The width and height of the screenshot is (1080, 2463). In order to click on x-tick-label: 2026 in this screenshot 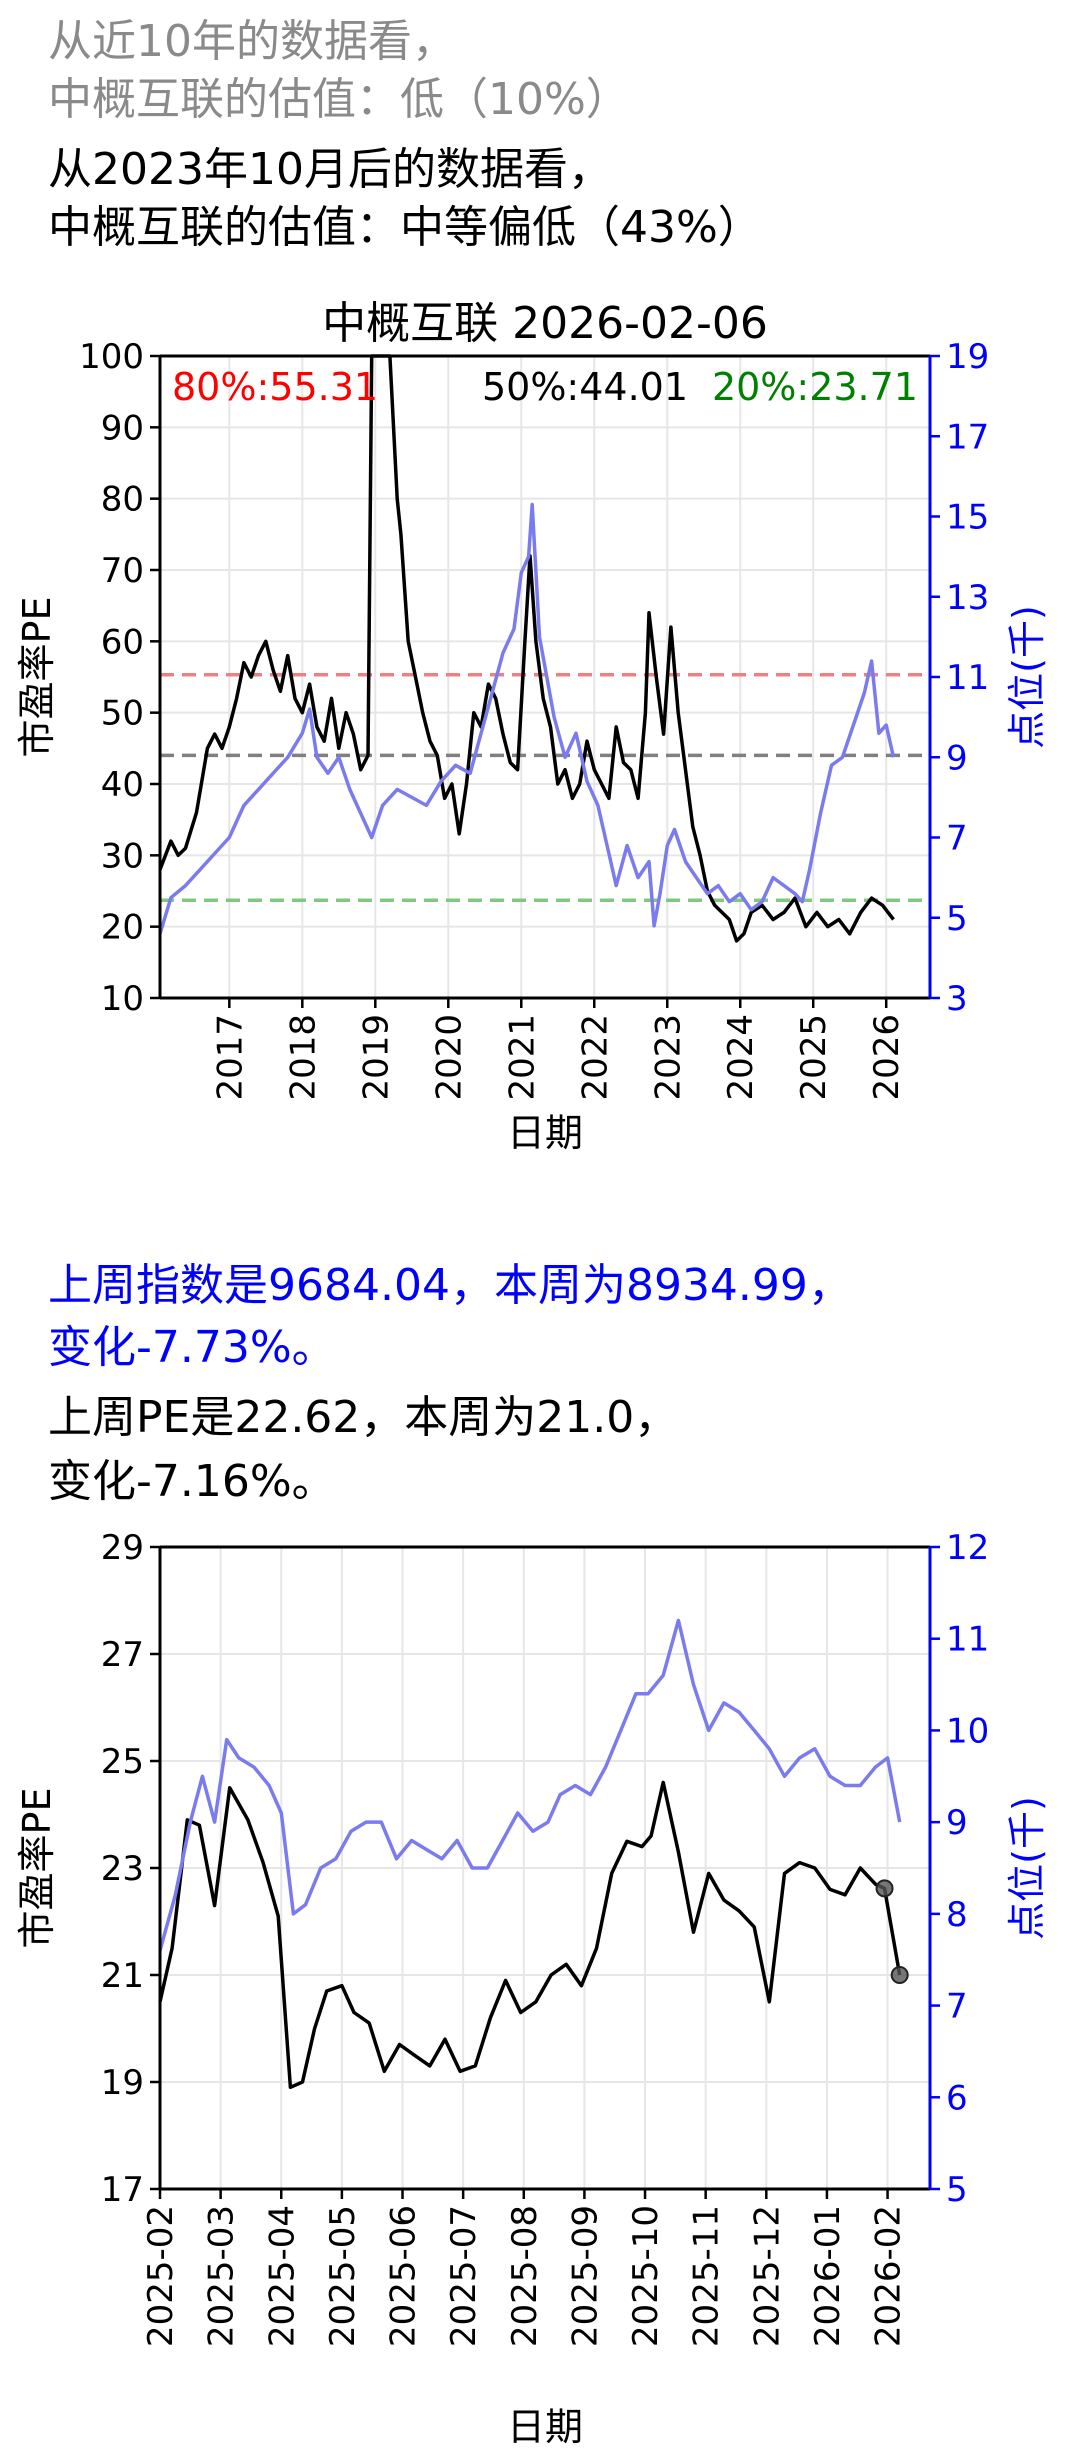, I will do `click(887, 1057)`.